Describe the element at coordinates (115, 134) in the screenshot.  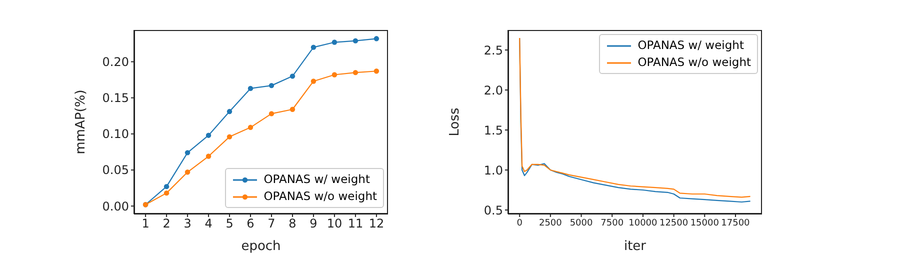
I see `y-tick-label: 0.10` at that location.